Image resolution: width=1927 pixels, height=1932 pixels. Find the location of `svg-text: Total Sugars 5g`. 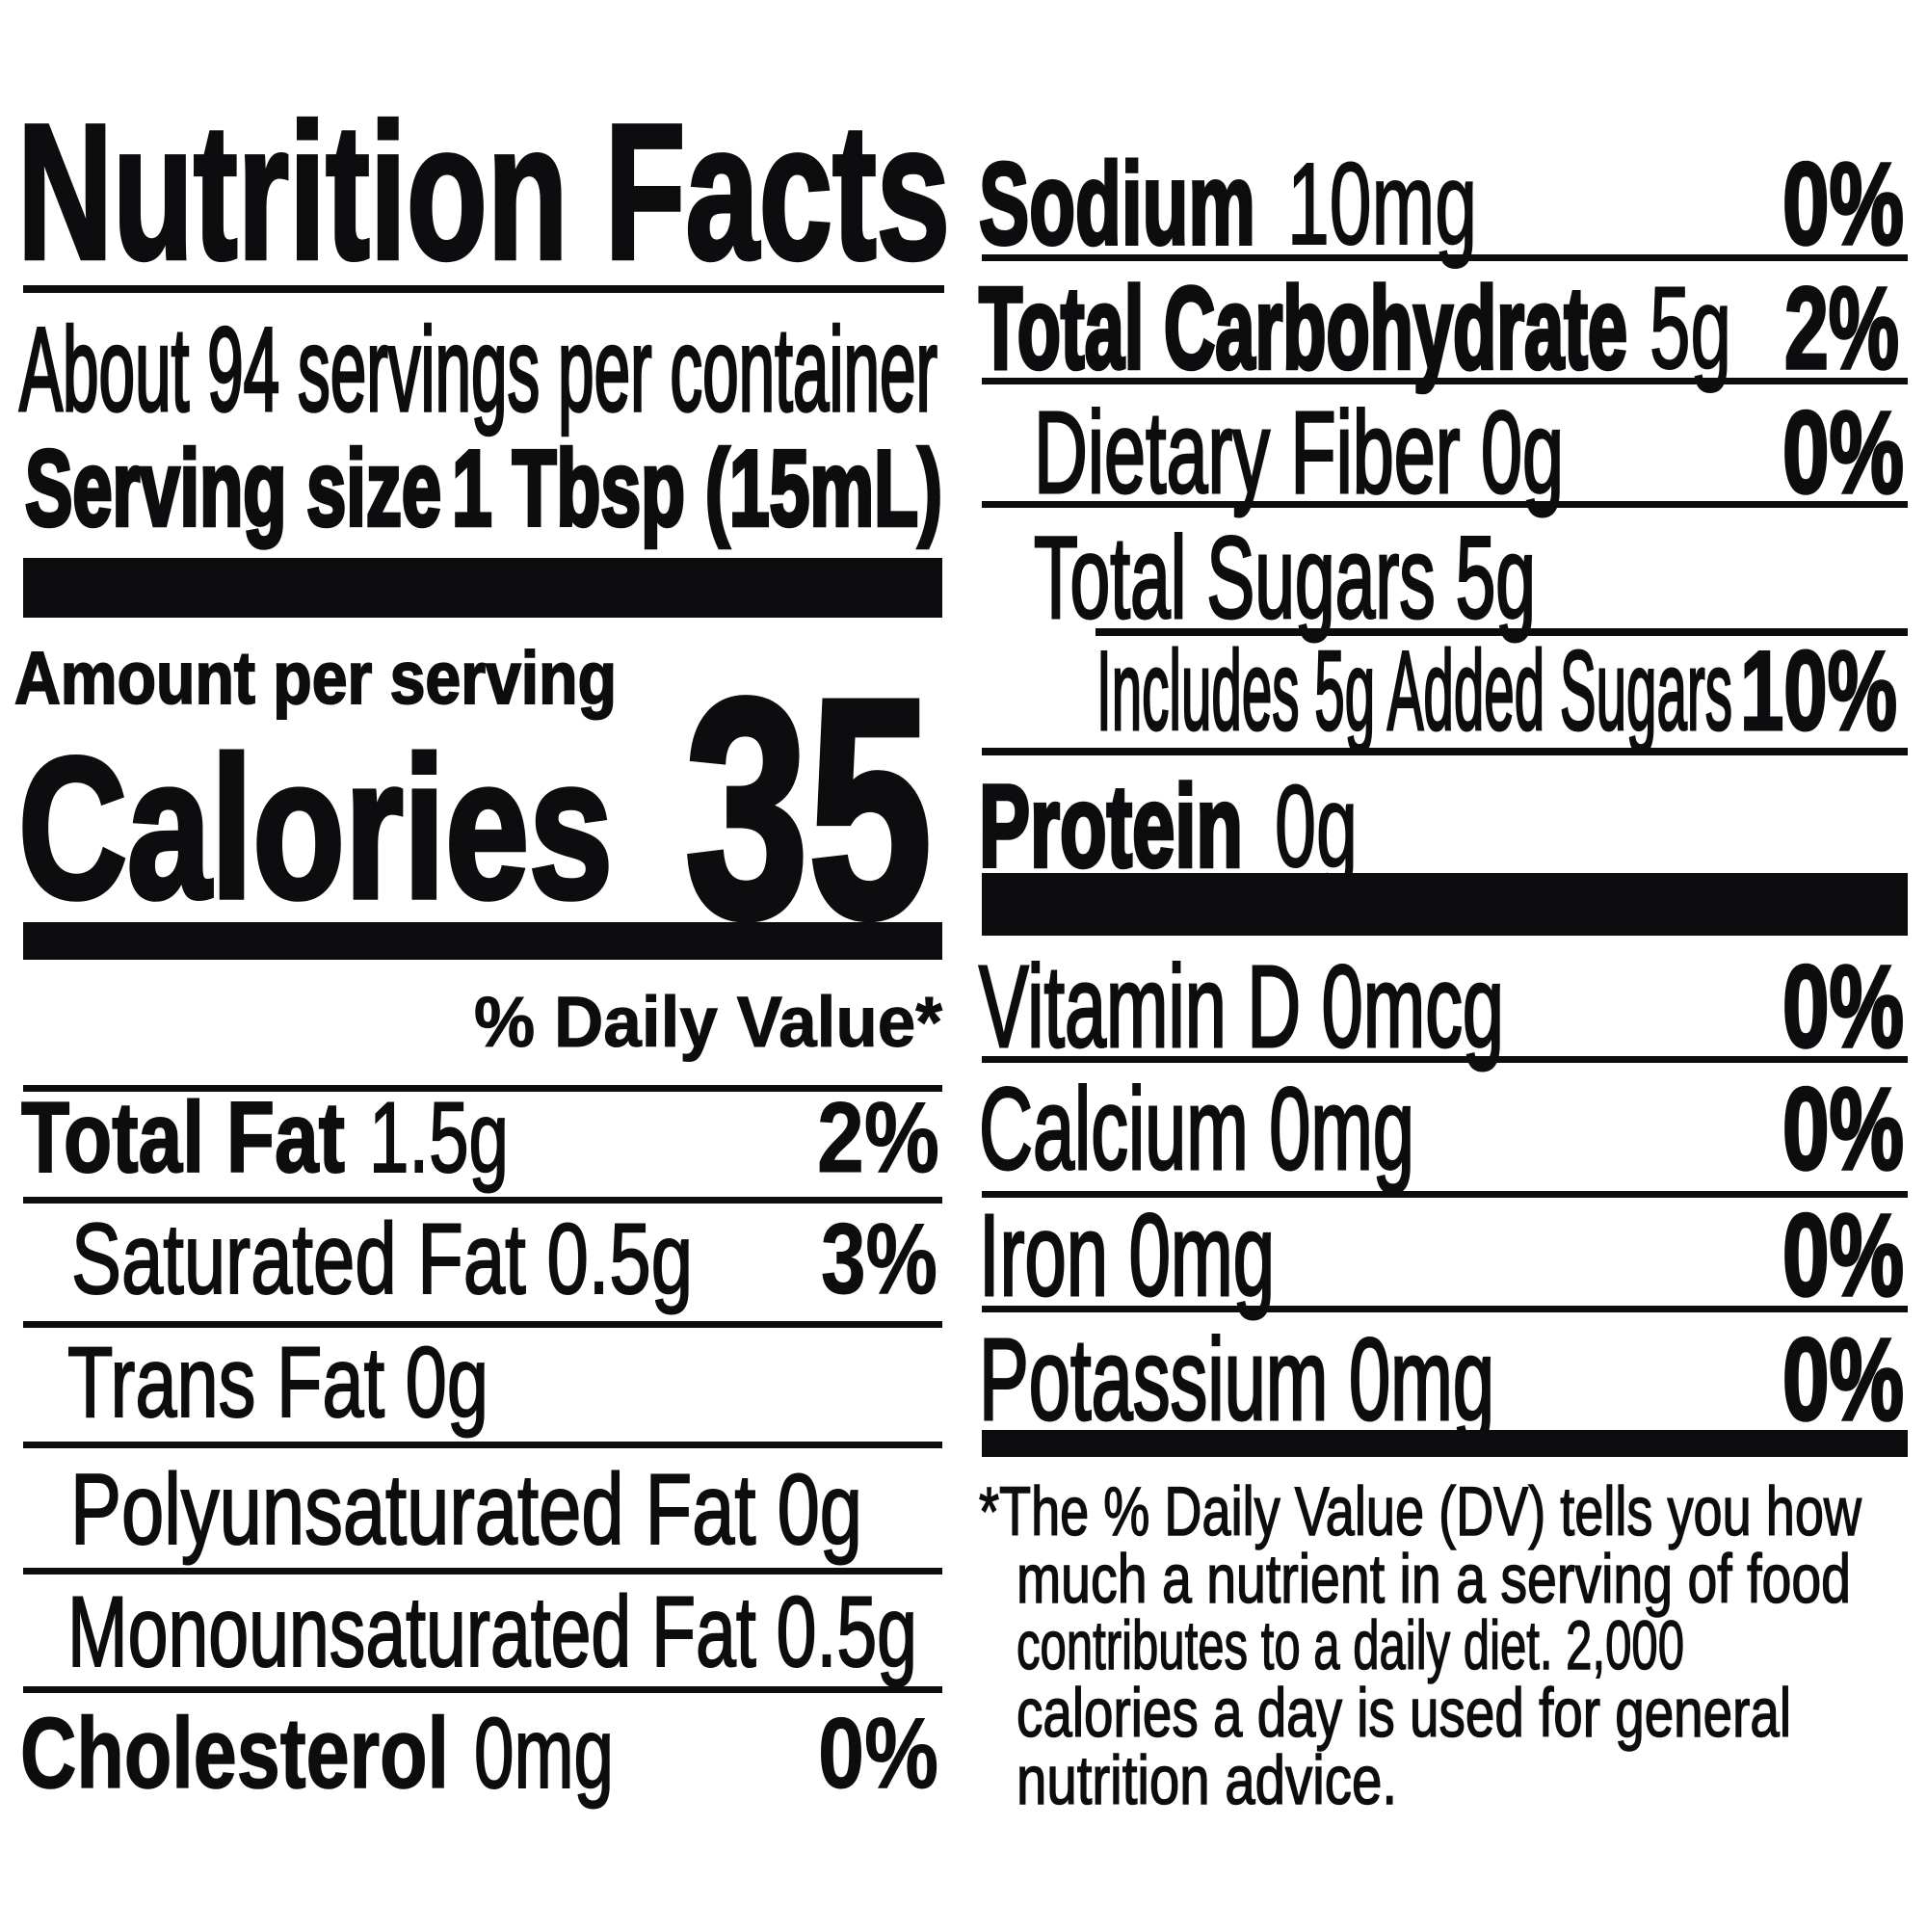

svg-text: Total Sugars 5g is located at coordinates (1285, 577).